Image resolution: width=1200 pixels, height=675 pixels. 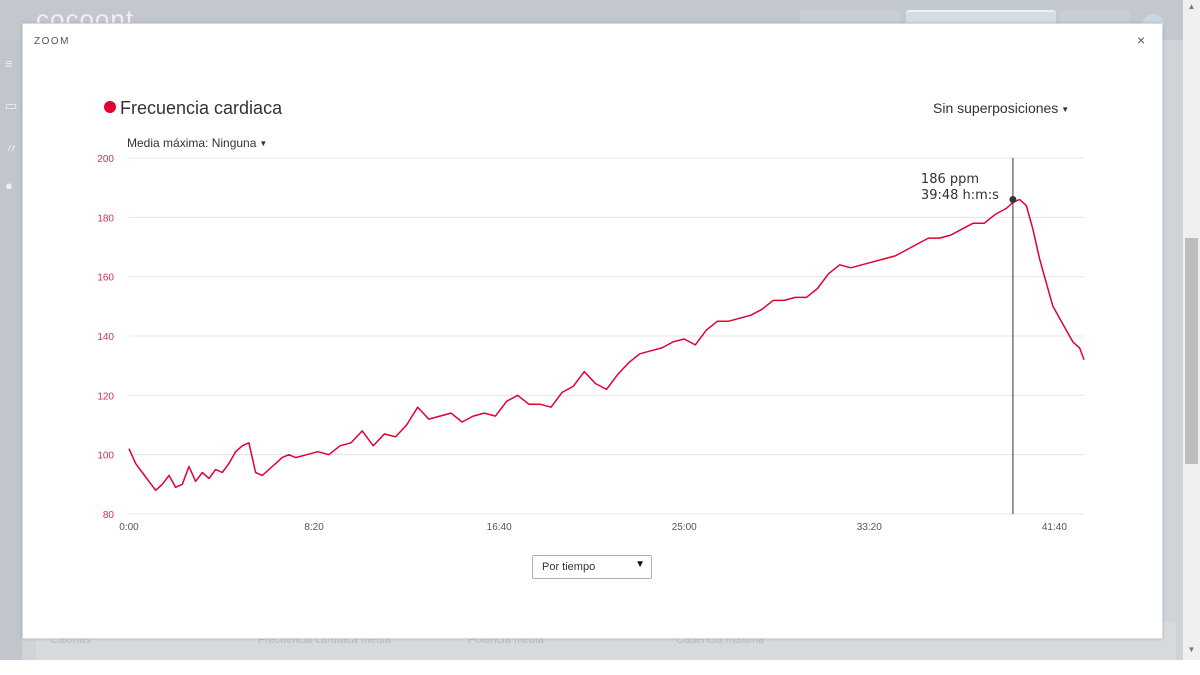 I want to click on y-tick-label: 120, so click(x=105, y=396).